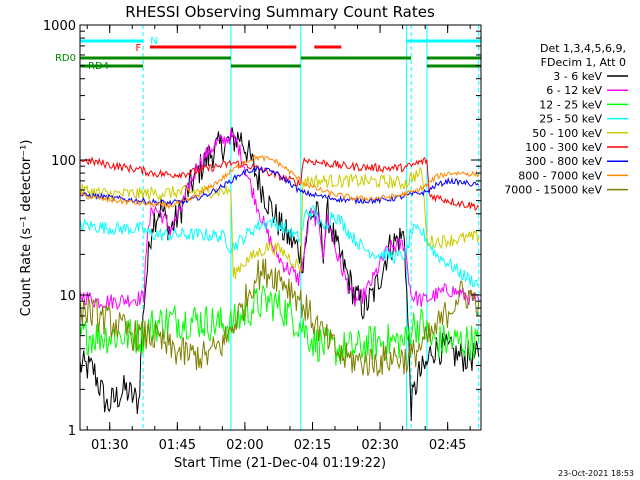 Image resolution: width=640 pixels, height=480 pixels. I want to click on flag-label-f: F, so click(139, 48).